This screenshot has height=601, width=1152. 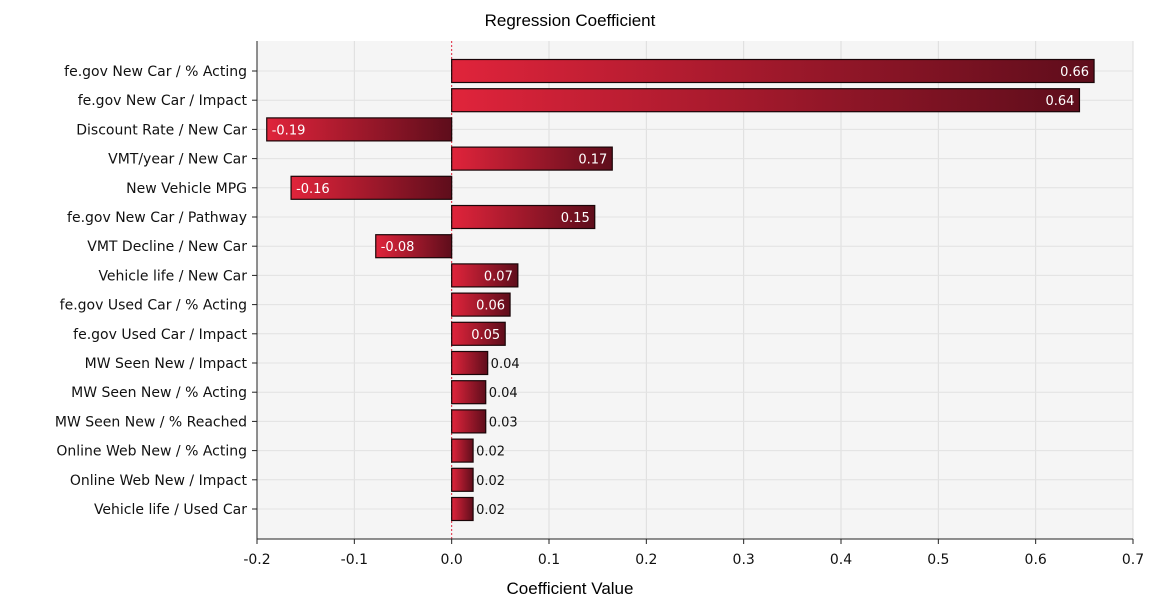 What do you see at coordinates (157, 218) in the screenshot?
I see `category-label: fe.gov New Car / Pathway` at bounding box center [157, 218].